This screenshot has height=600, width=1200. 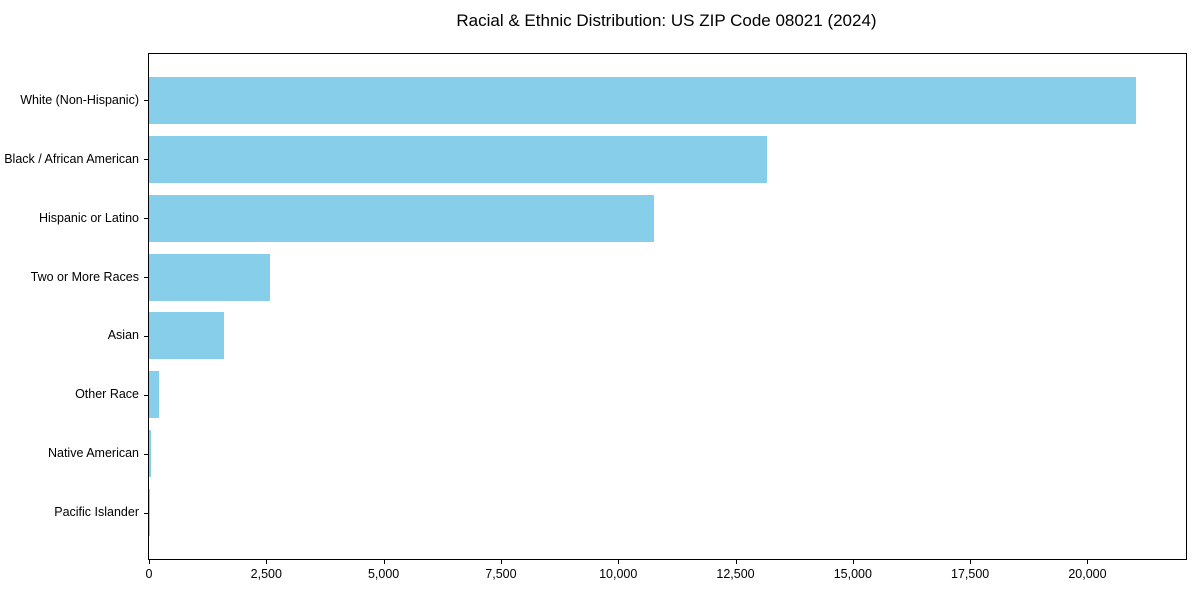 I want to click on x-tick-label: 17,500, so click(x=970, y=574).